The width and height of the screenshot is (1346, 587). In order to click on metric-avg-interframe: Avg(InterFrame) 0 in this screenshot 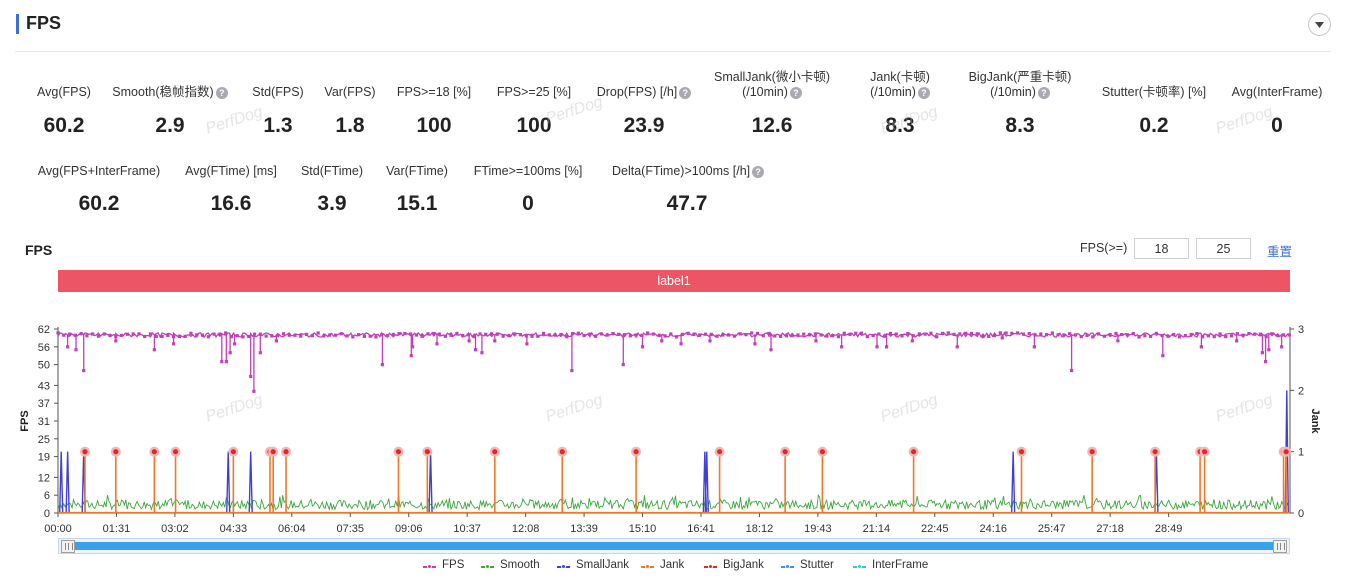, I will do `click(1274, 106)`.